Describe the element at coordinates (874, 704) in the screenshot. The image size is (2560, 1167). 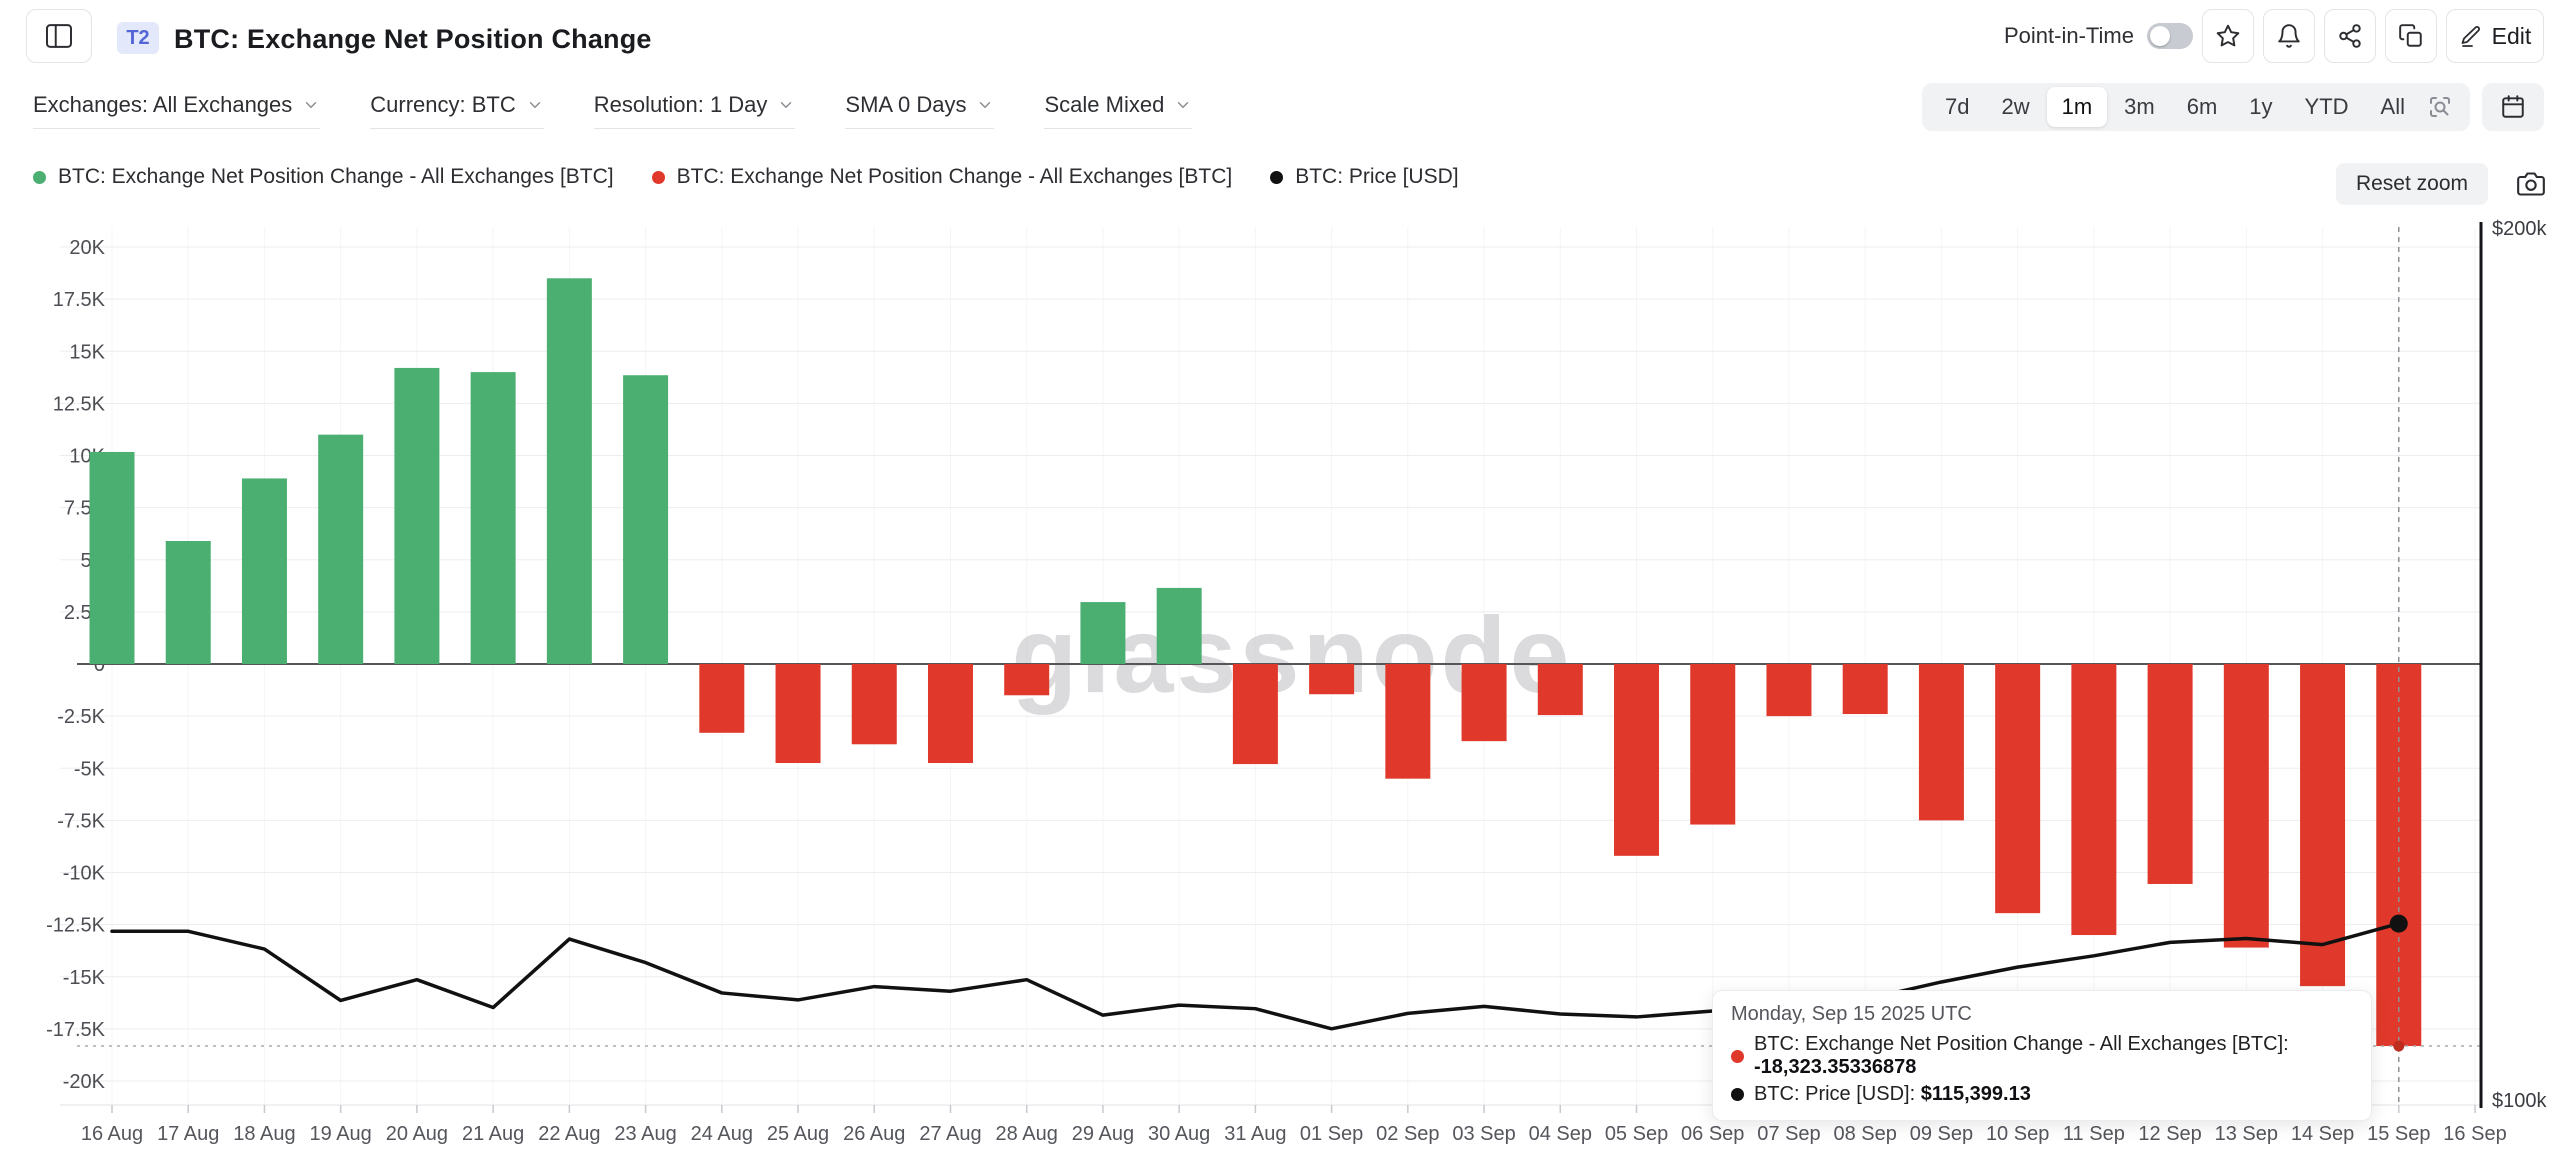
I see `bar-26-aug` at that location.